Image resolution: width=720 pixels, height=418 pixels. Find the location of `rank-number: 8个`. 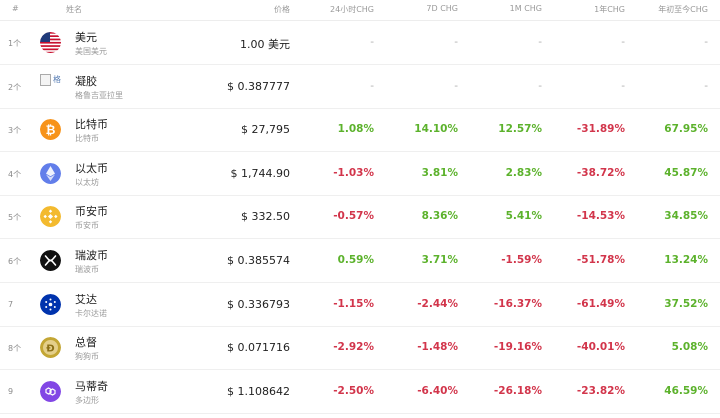

rank-number: 8个 is located at coordinates (15, 349).